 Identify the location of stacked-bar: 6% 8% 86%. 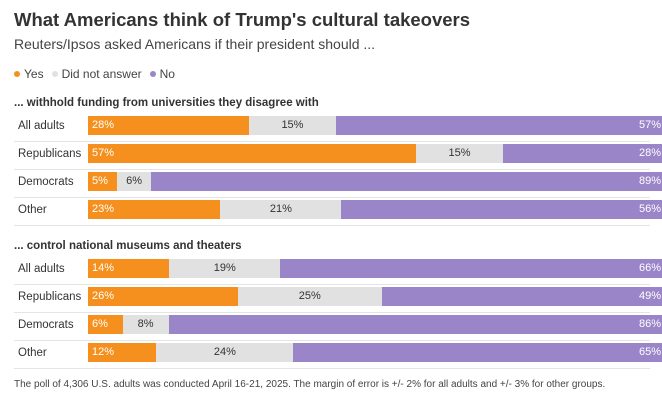
(375, 324).